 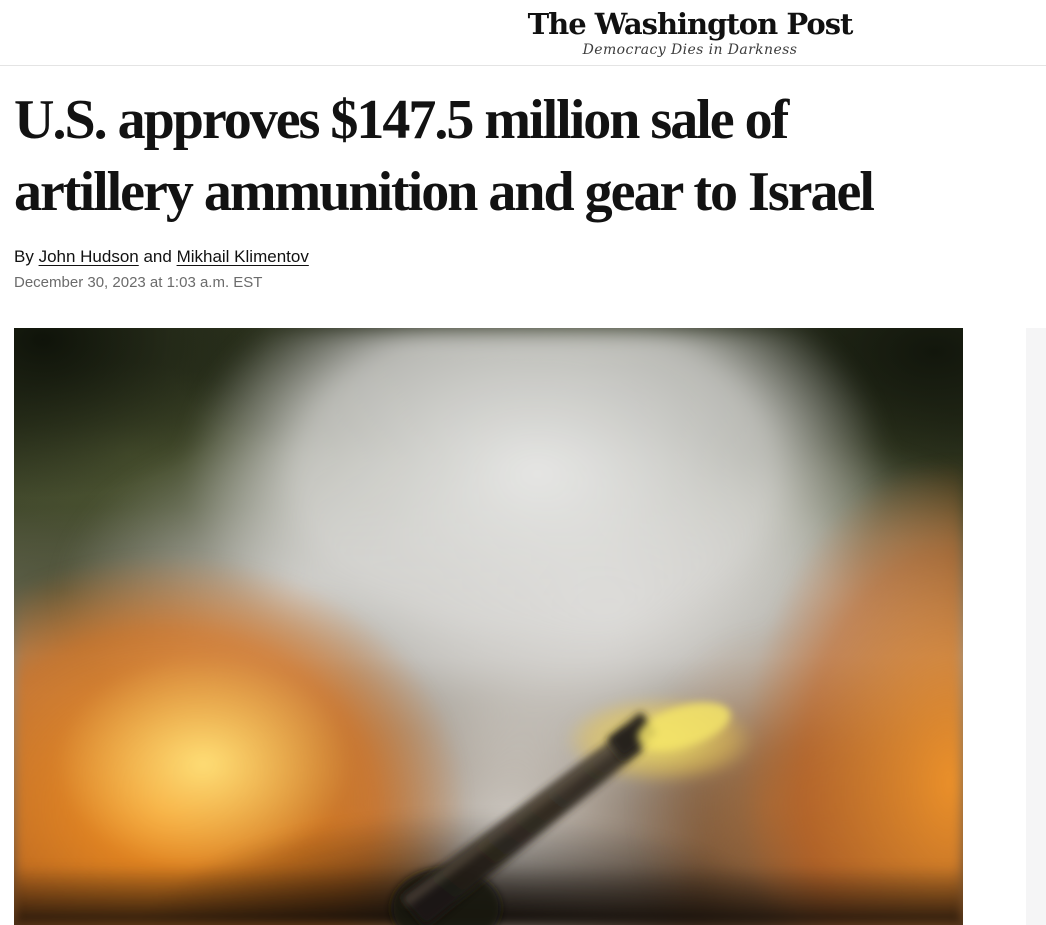 What do you see at coordinates (401, 120) in the screenshot?
I see `headline-line-1: U.S. approves $147.5 million sale of` at bounding box center [401, 120].